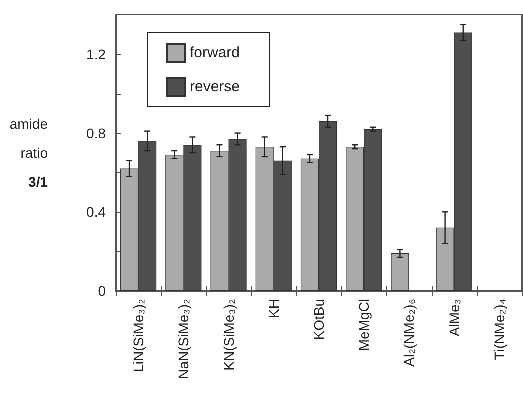  What do you see at coordinates (215, 87) in the screenshot?
I see `legend-label: reverse` at bounding box center [215, 87].